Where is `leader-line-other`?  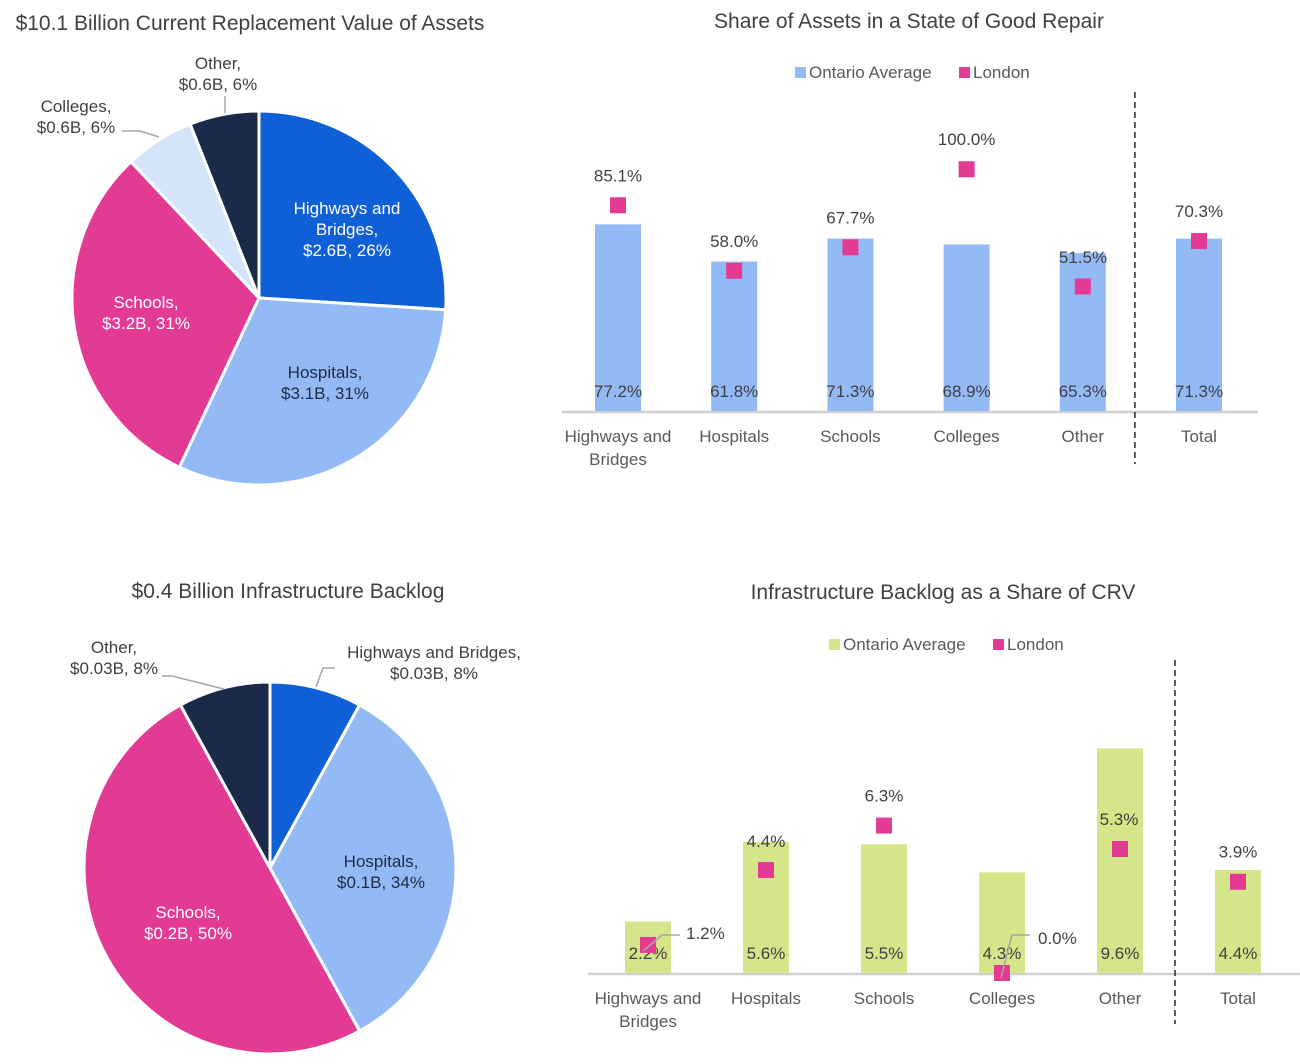 leader-line-other is located at coordinates (193, 682).